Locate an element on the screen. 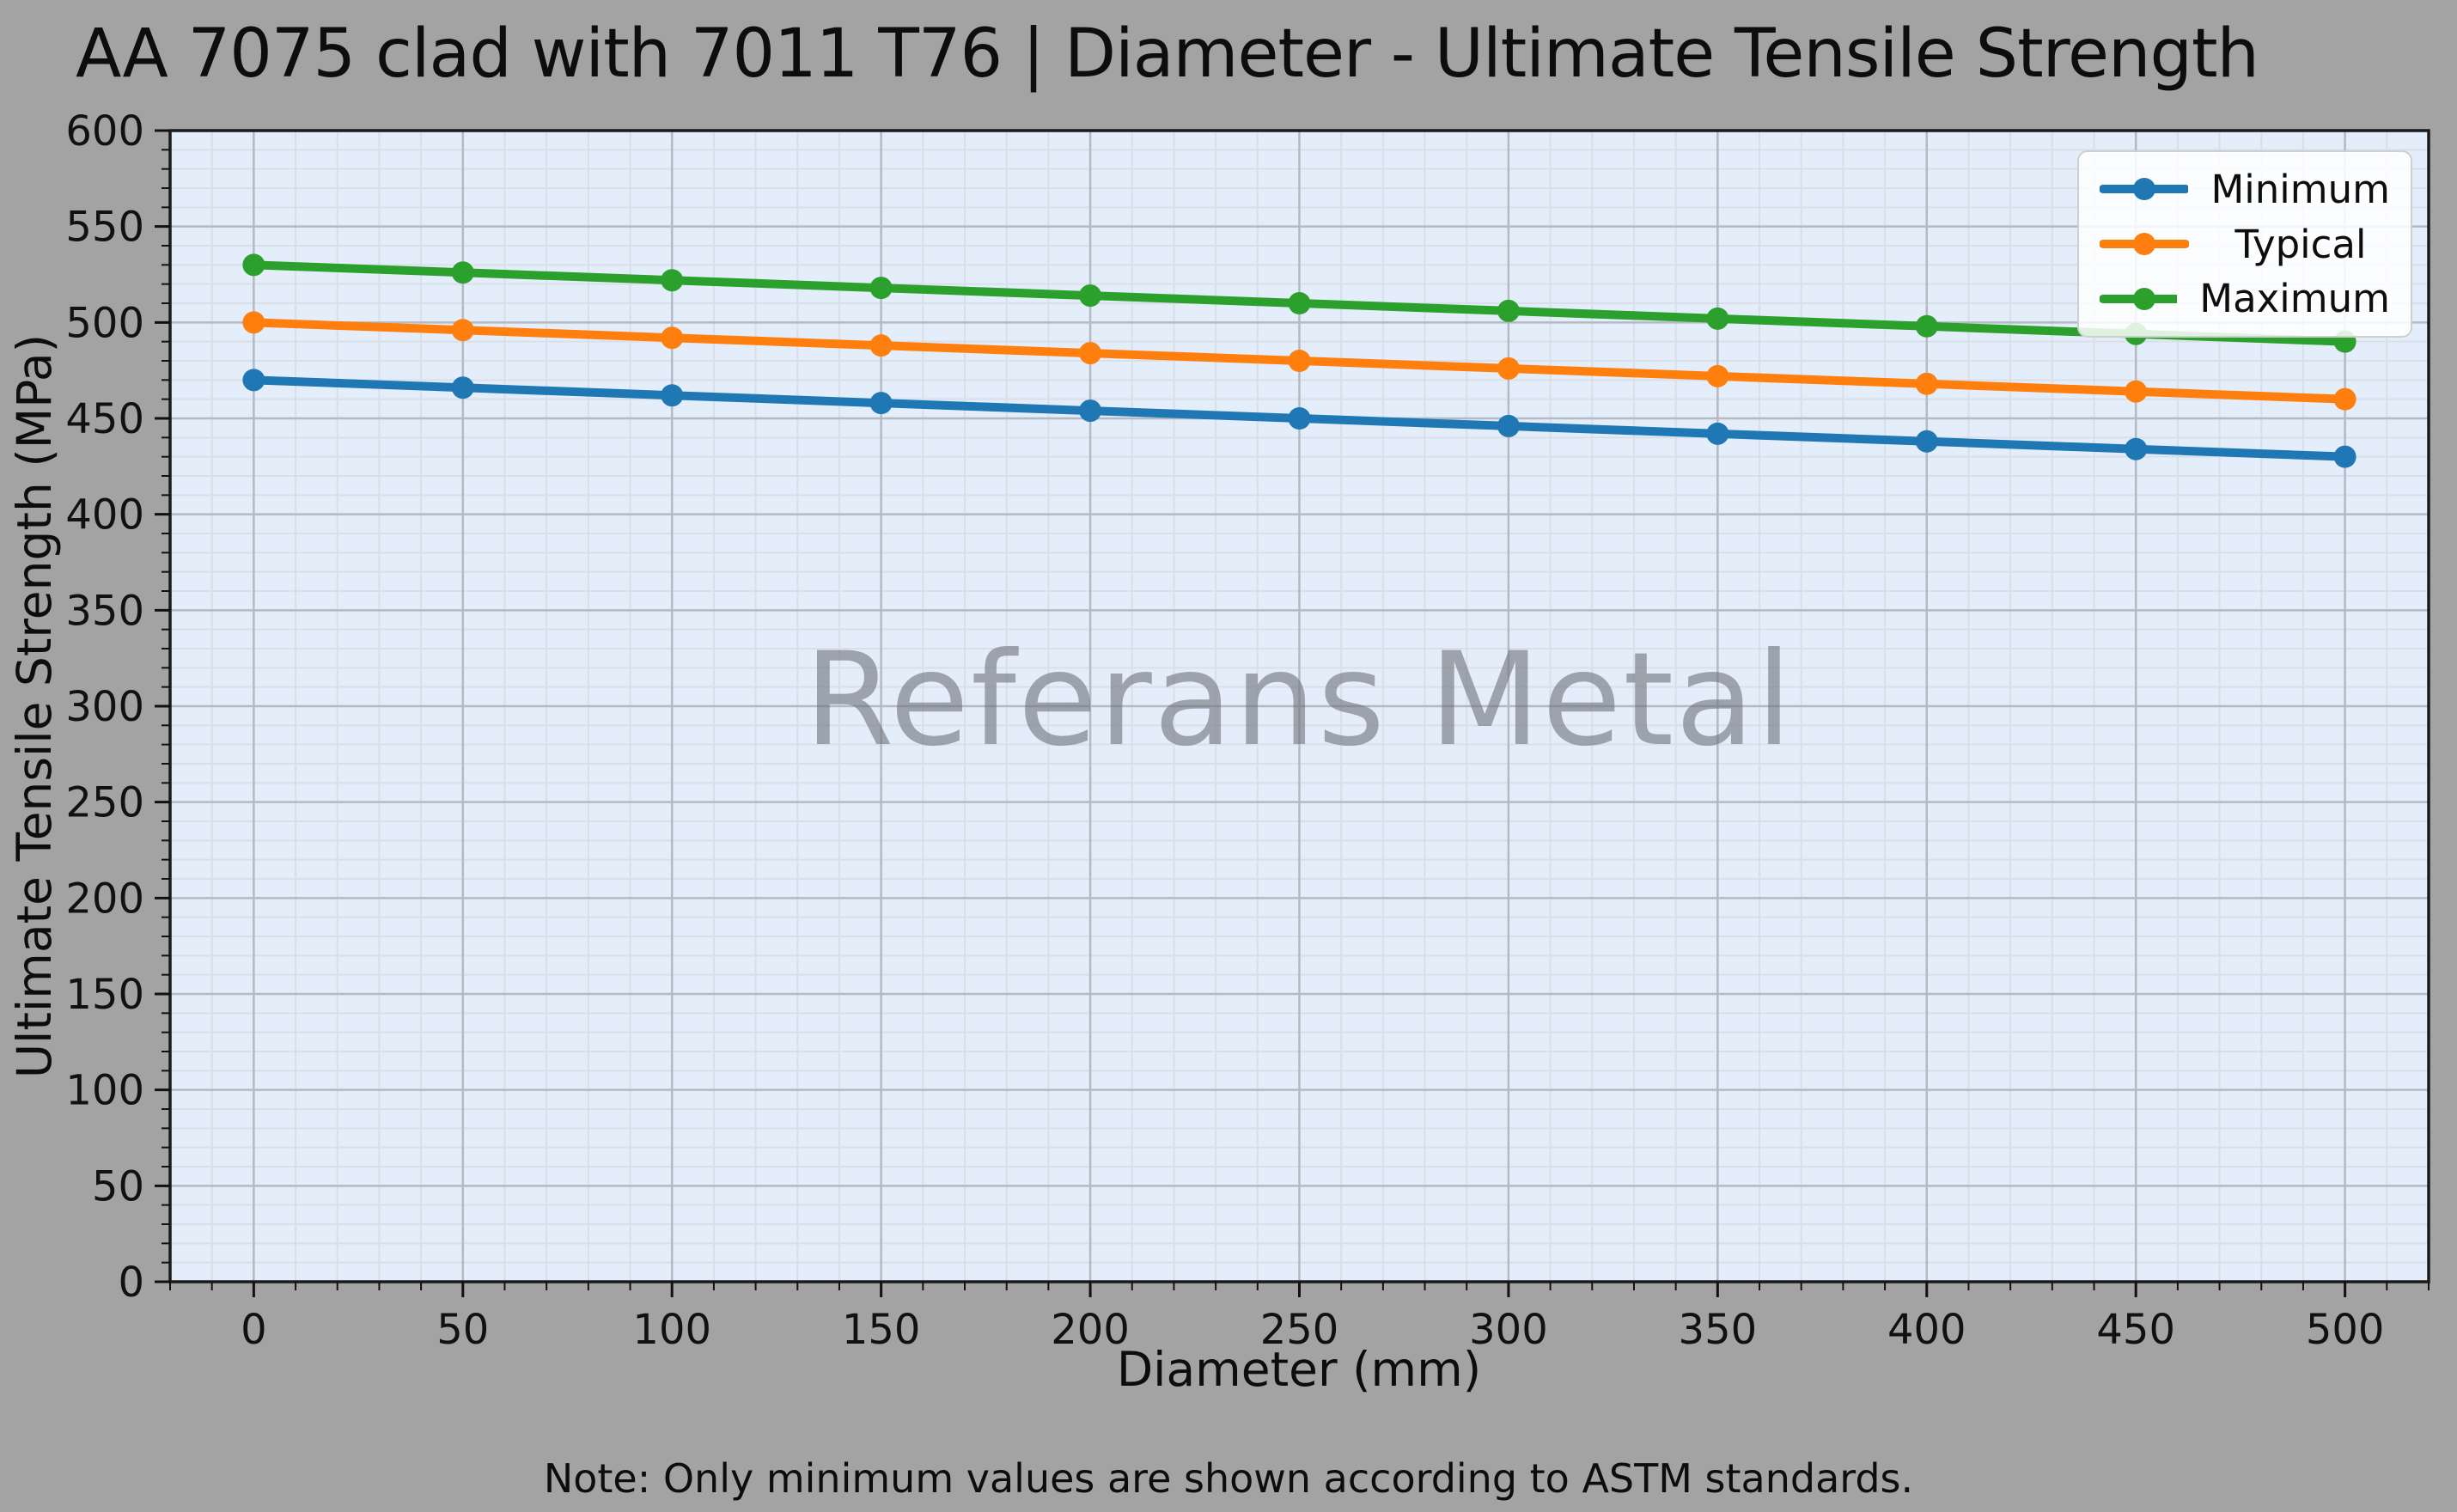 The width and height of the screenshot is (2457, 1512). legend-item-maximum: Maximum is located at coordinates (2245, 298).